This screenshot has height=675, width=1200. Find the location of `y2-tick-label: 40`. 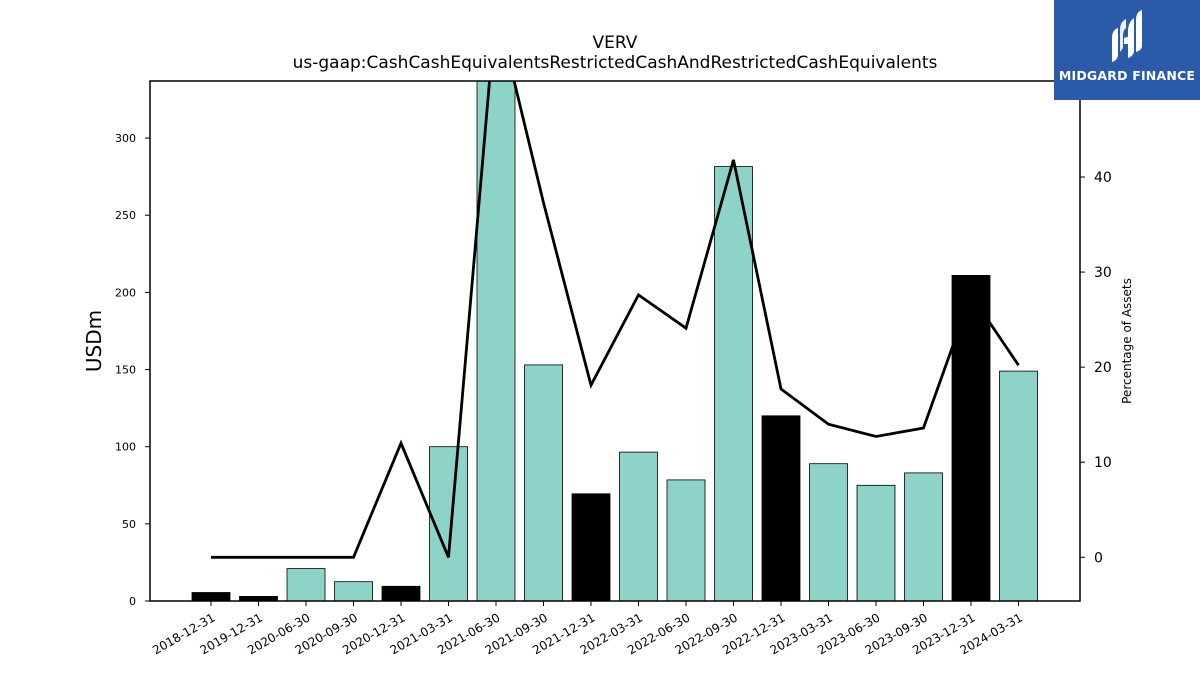

y2-tick-label: 40 is located at coordinates (1103, 178).